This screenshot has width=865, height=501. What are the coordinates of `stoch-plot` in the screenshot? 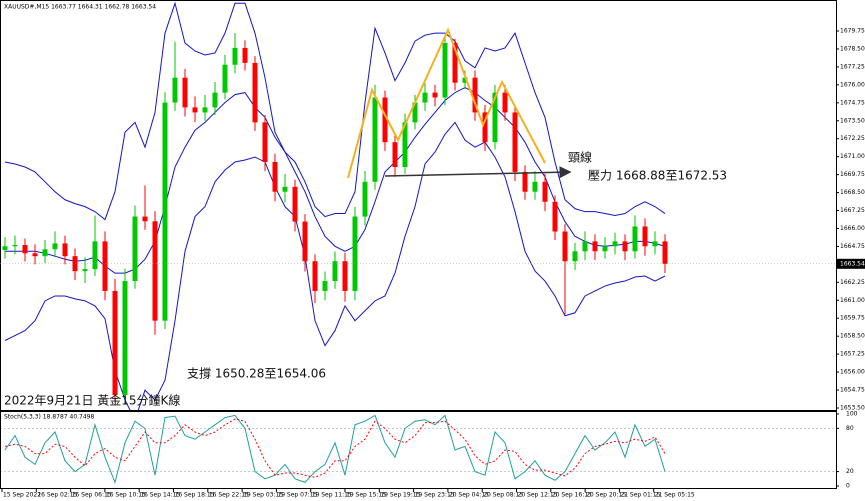 It's located at (418, 449).